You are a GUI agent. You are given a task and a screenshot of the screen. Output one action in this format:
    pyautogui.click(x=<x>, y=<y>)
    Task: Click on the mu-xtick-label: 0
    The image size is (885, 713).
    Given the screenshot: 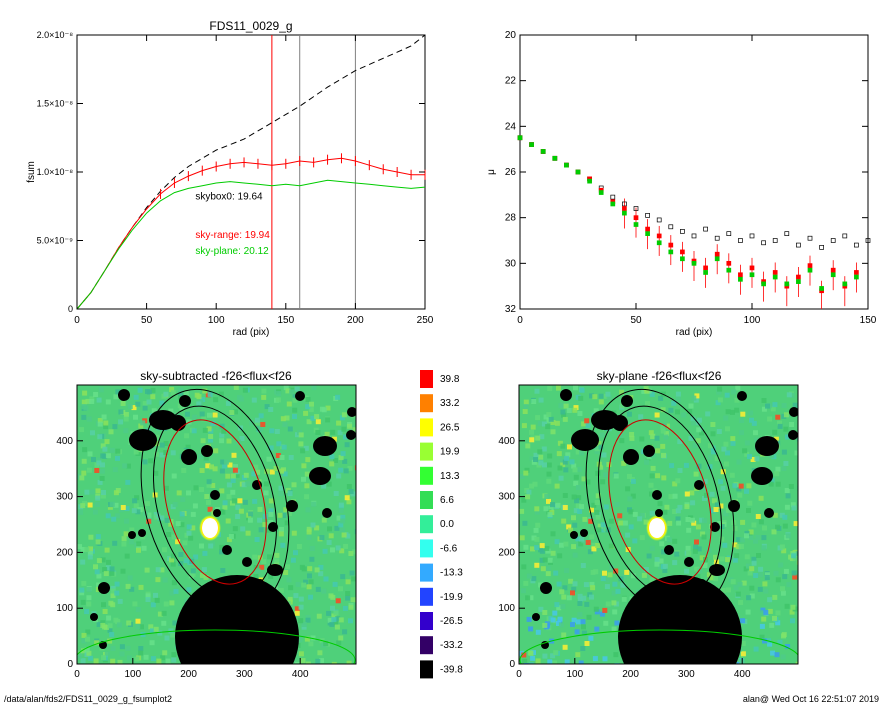 What is the action you would take?
    pyautogui.click(x=520, y=320)
    